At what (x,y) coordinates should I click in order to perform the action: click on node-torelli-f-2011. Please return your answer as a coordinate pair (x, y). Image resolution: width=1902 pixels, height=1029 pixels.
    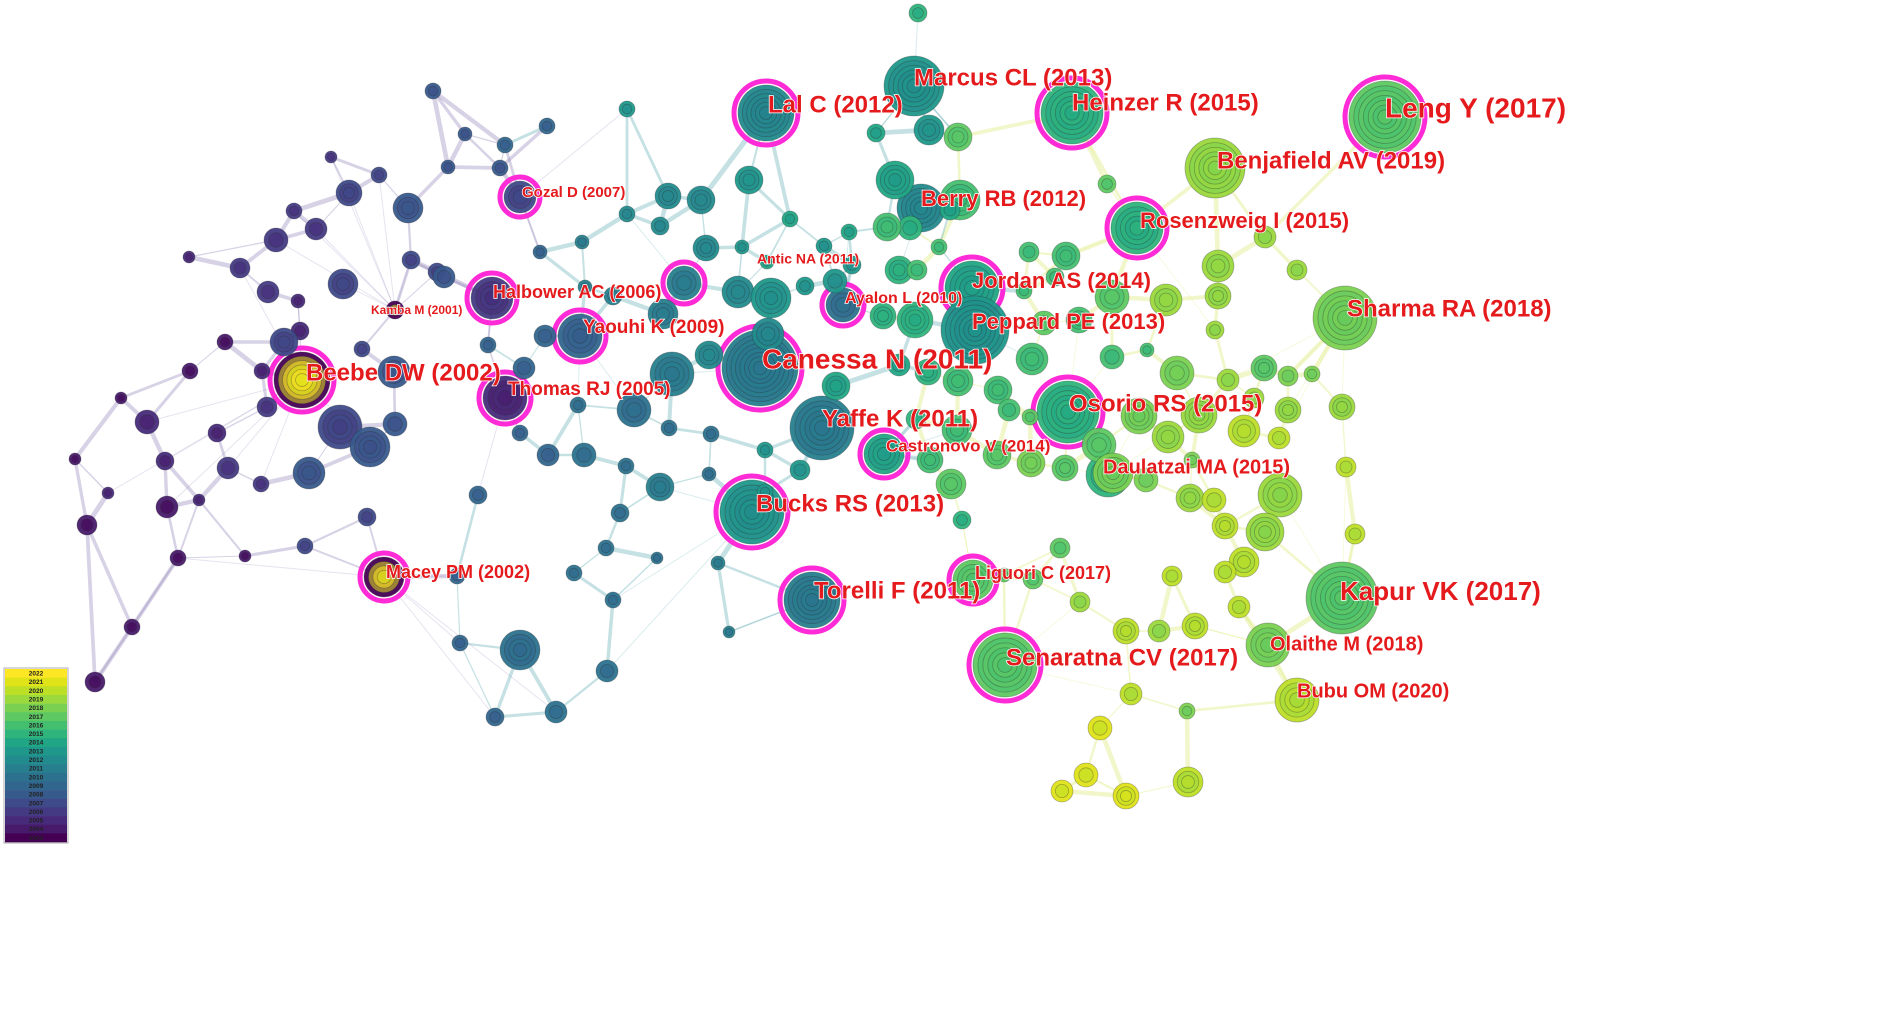
    Looking at the image, I should click on (812, 600).